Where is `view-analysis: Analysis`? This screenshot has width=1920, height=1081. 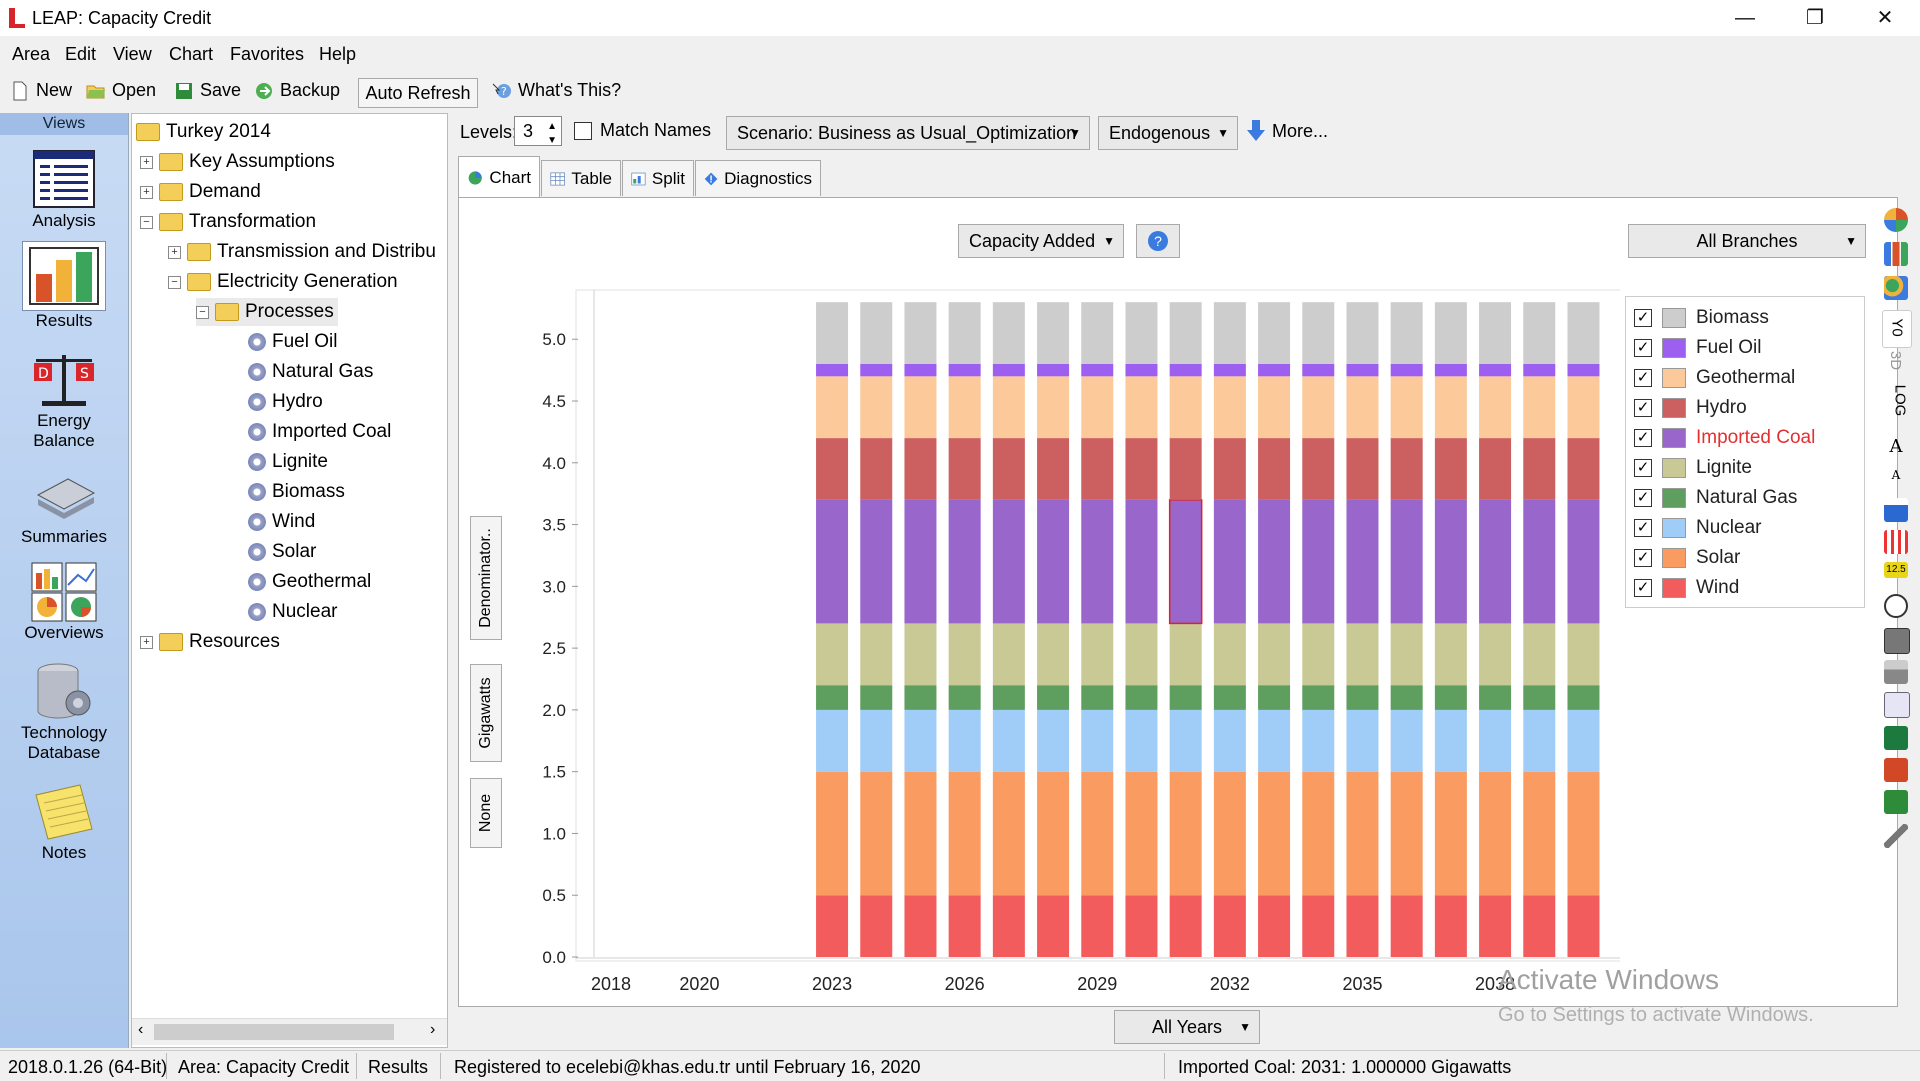 view-analysis: Analysis is located at coordinates (64, 190).